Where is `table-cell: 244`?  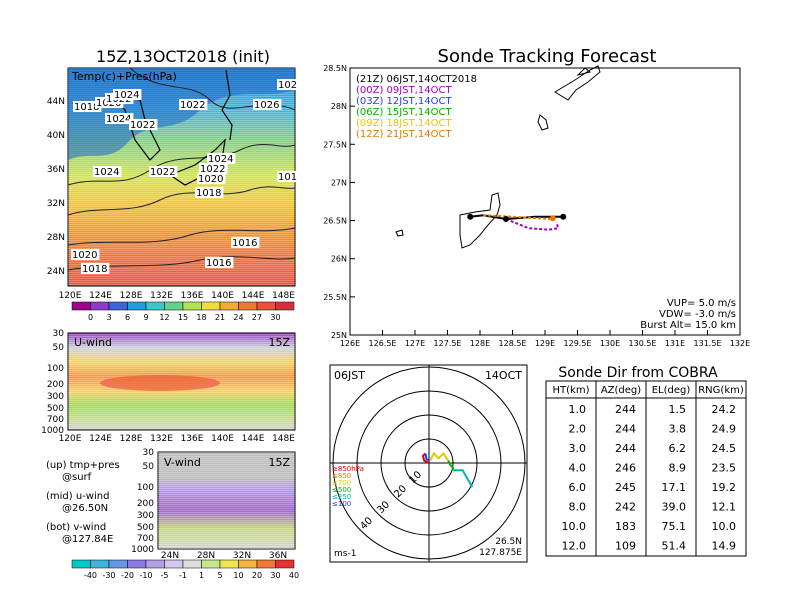
table-cell: 244 is located at coordinates (625, 448).